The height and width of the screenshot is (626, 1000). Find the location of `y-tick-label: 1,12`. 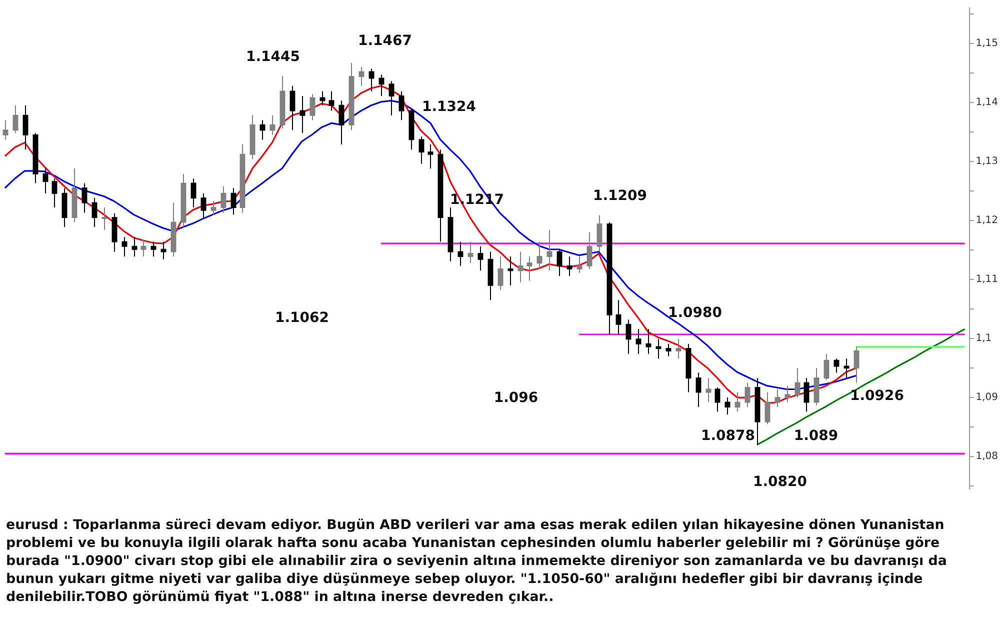

y-tick-label: 1,12 is located at coordinates (987, 220).